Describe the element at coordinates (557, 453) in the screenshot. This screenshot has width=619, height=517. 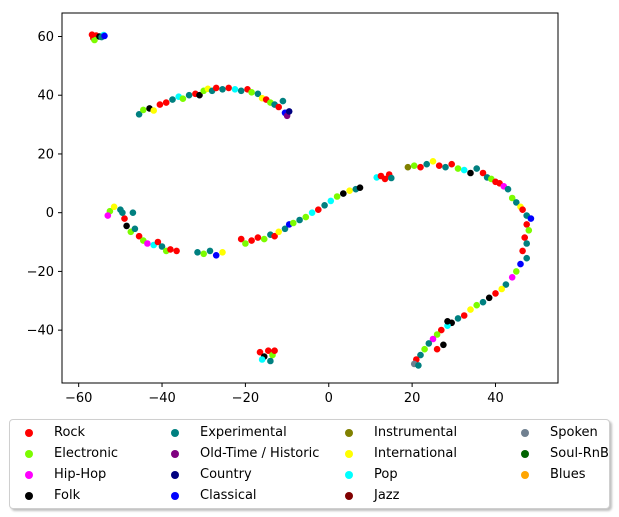
I see `legend-item: Soul-RnB` at that location.